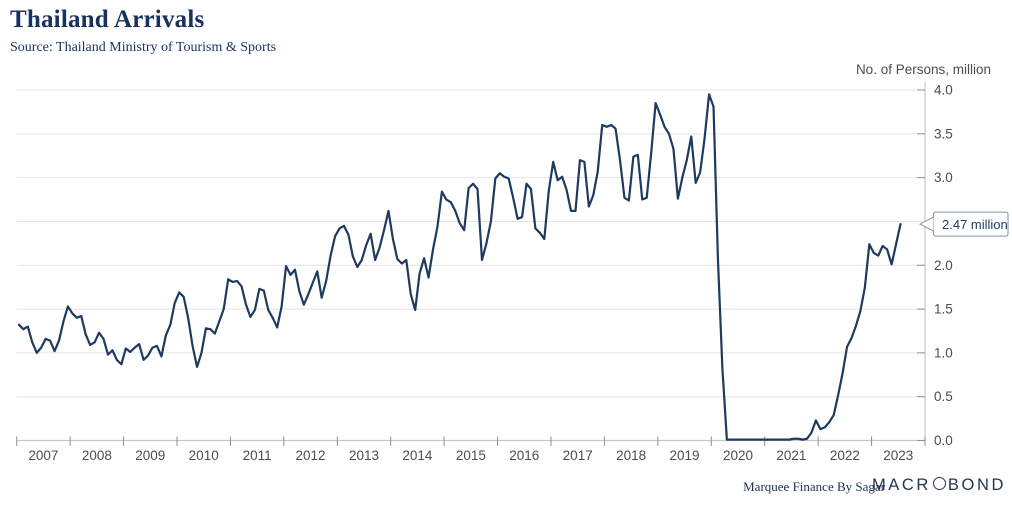 This screenshot has height=506, width=1012. I want to click on x-tick-label: 2012, so click(311, 455).